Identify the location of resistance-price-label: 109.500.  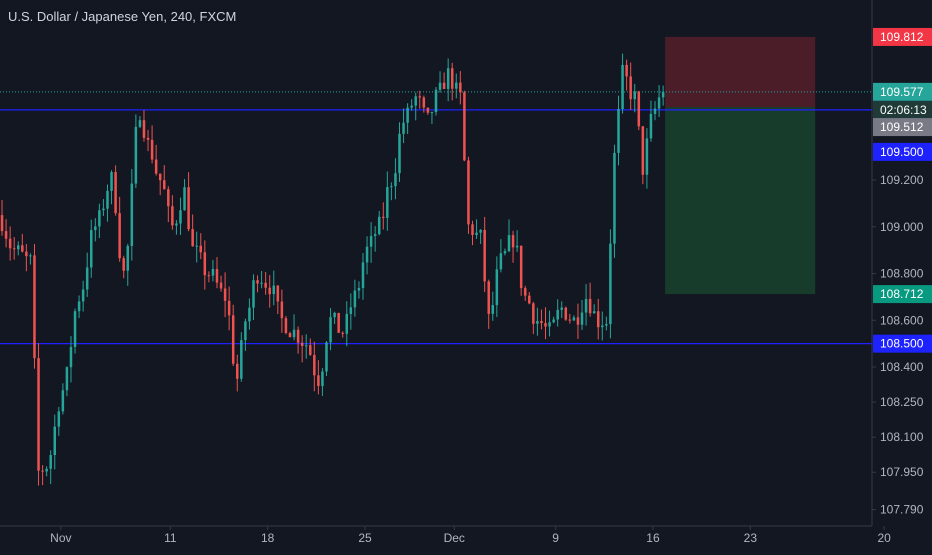
(902, 152).